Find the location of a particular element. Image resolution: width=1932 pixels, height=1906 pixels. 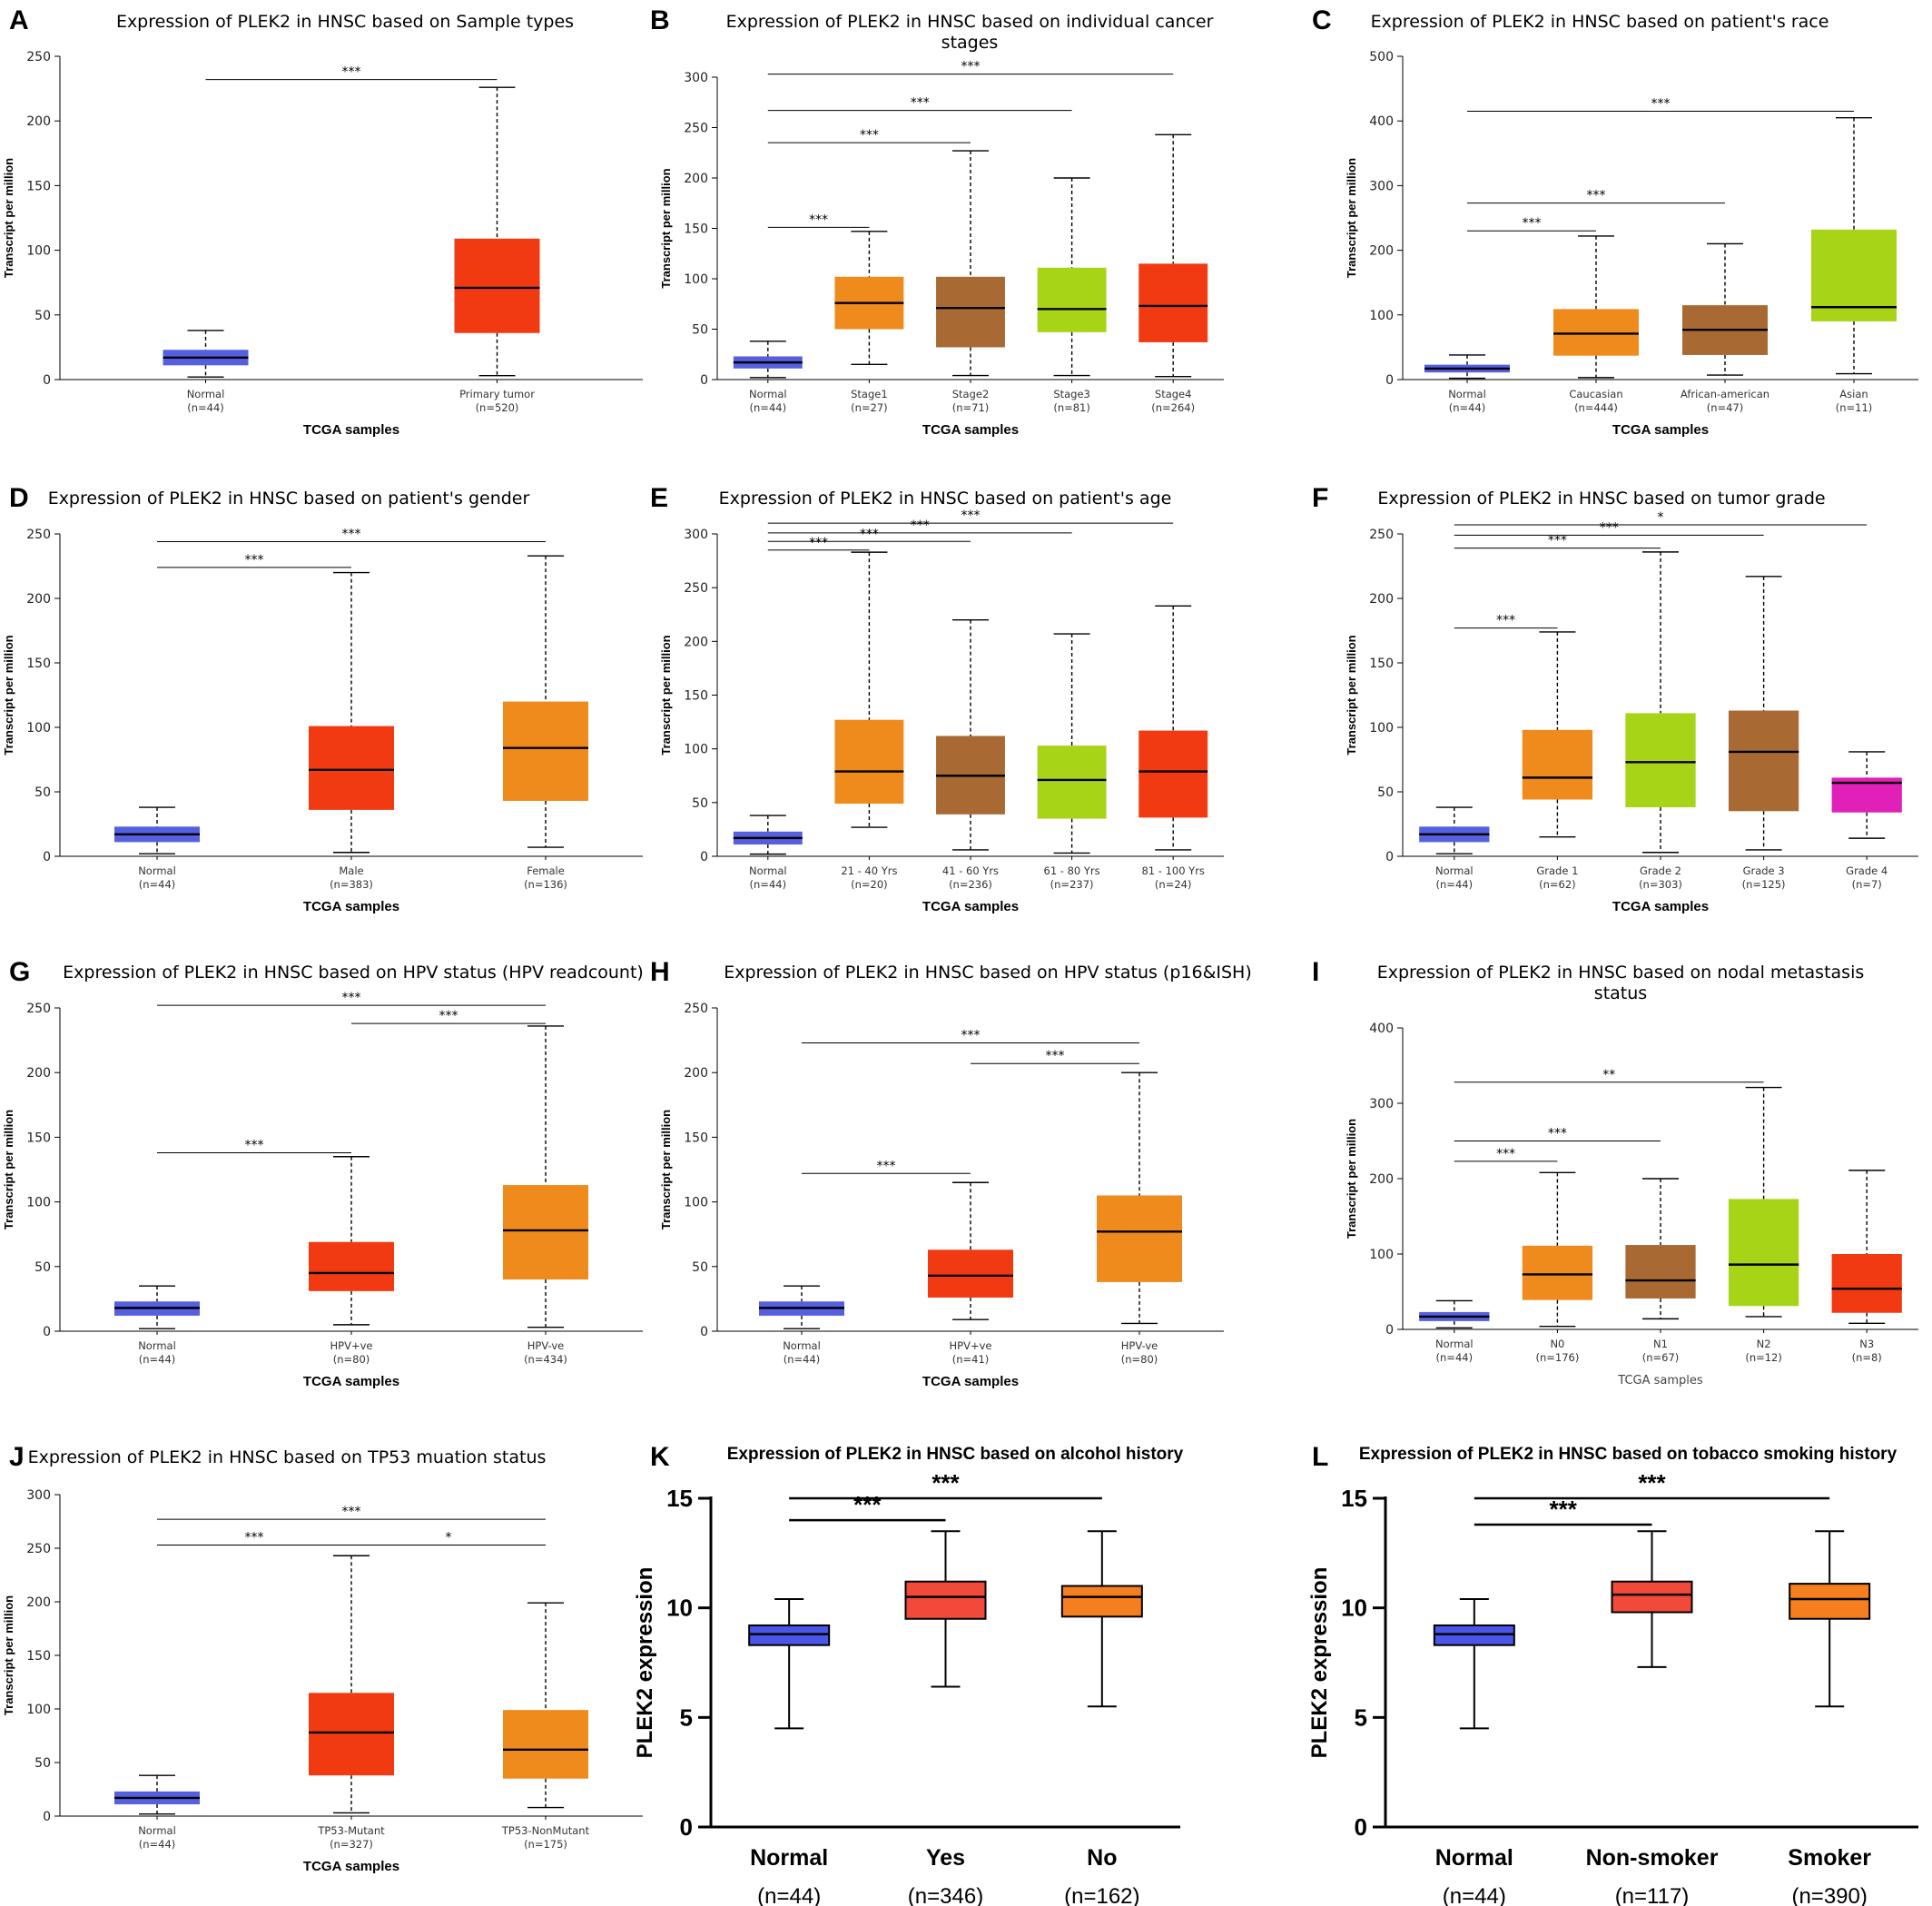

x-category-label: Non-smoker is located at coordinates (1653, 1858).